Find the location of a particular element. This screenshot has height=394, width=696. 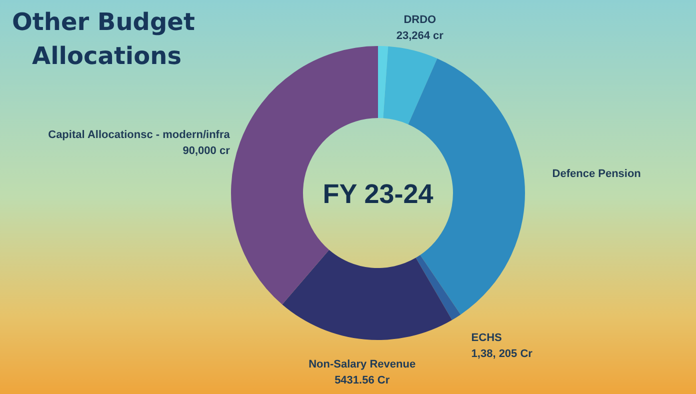

slice-label: ECHS is located at coordinates (486, 338).